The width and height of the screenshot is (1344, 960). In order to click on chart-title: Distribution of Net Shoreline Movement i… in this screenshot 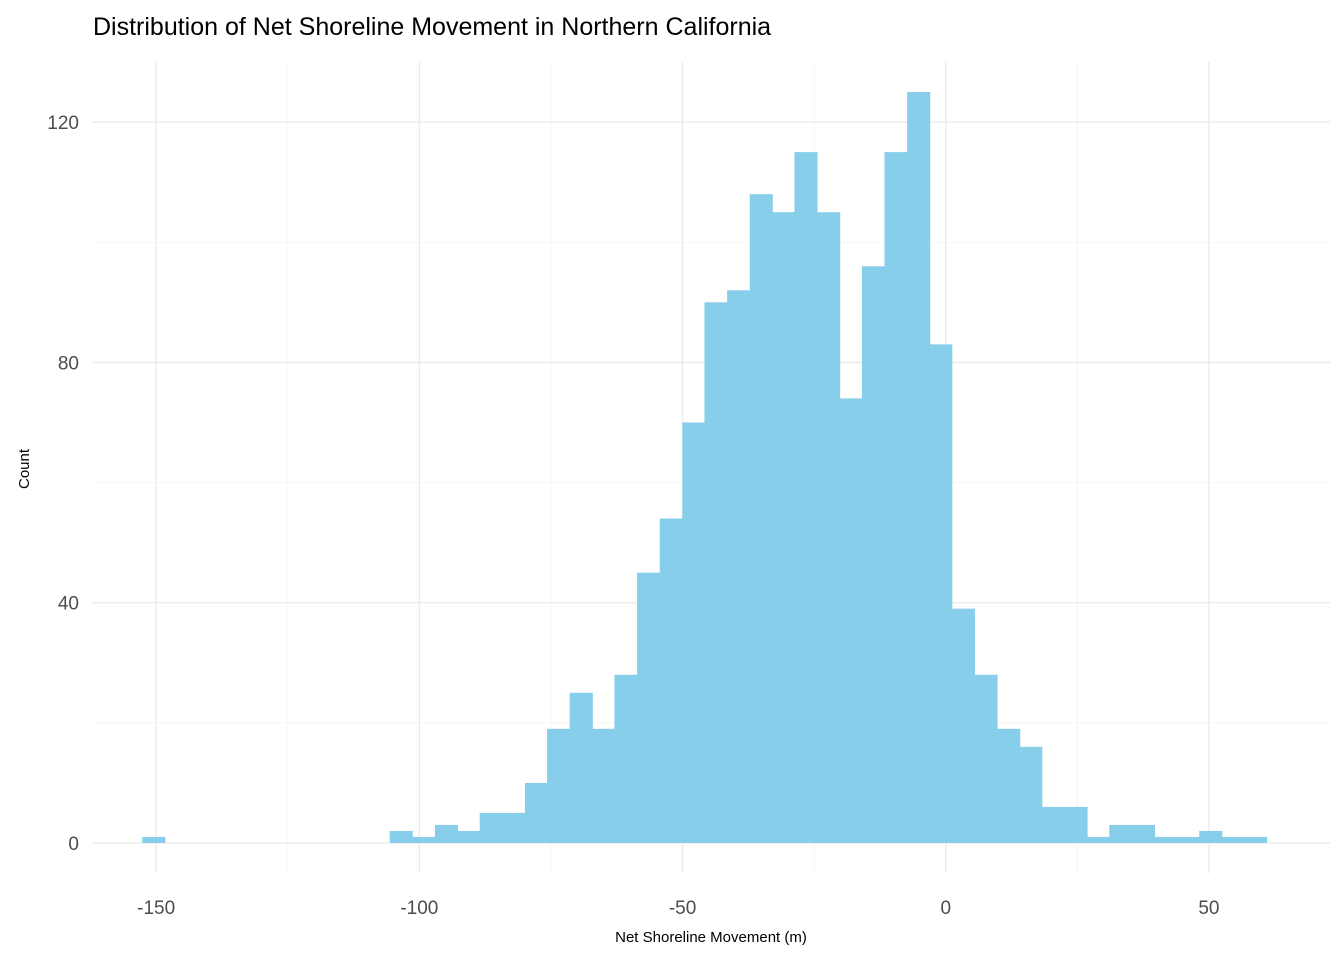, I will do `click(432, 27)`.